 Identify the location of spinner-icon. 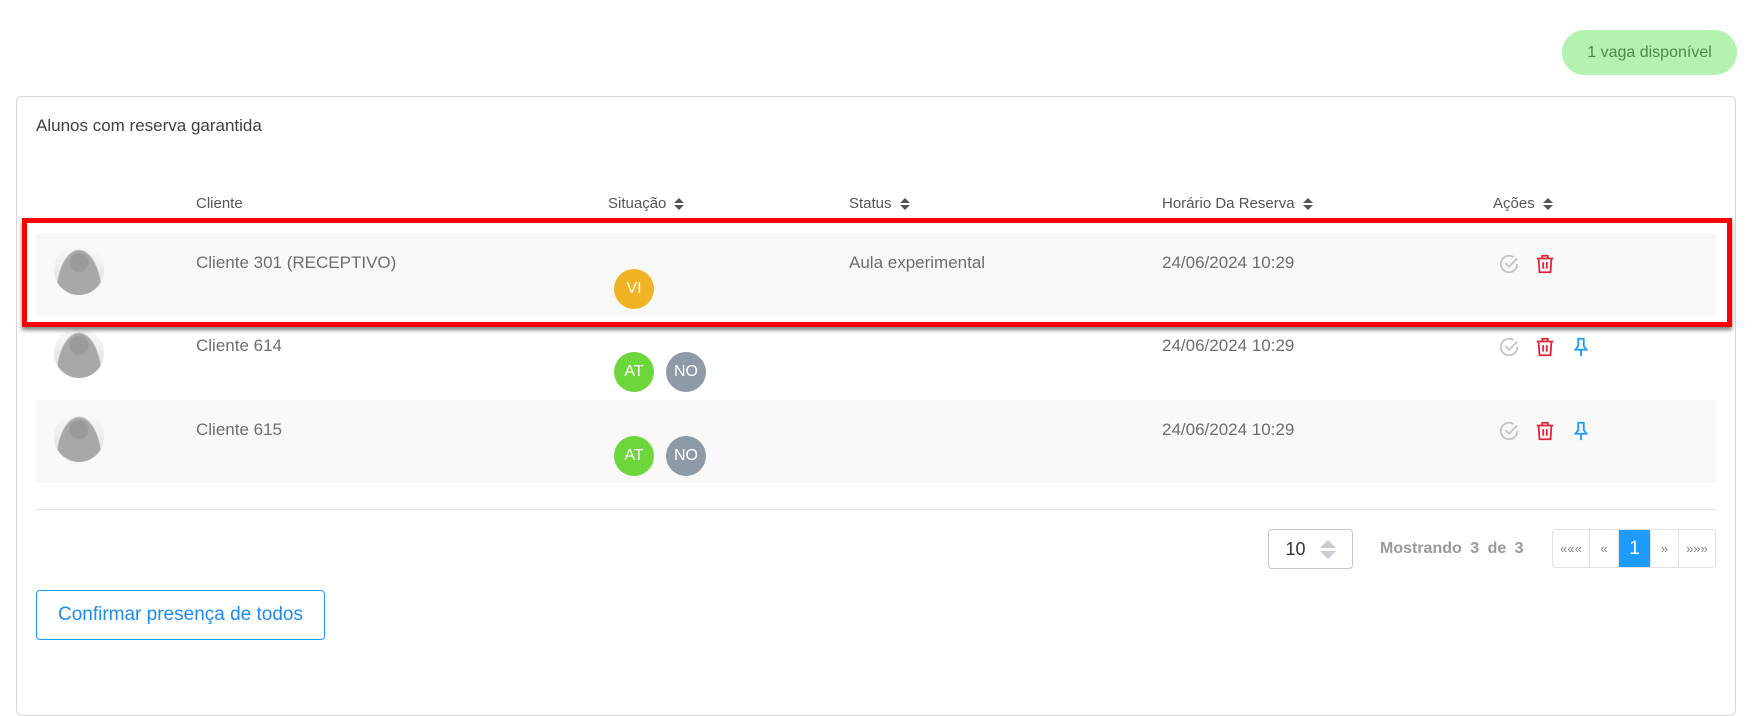
(1327, 549).